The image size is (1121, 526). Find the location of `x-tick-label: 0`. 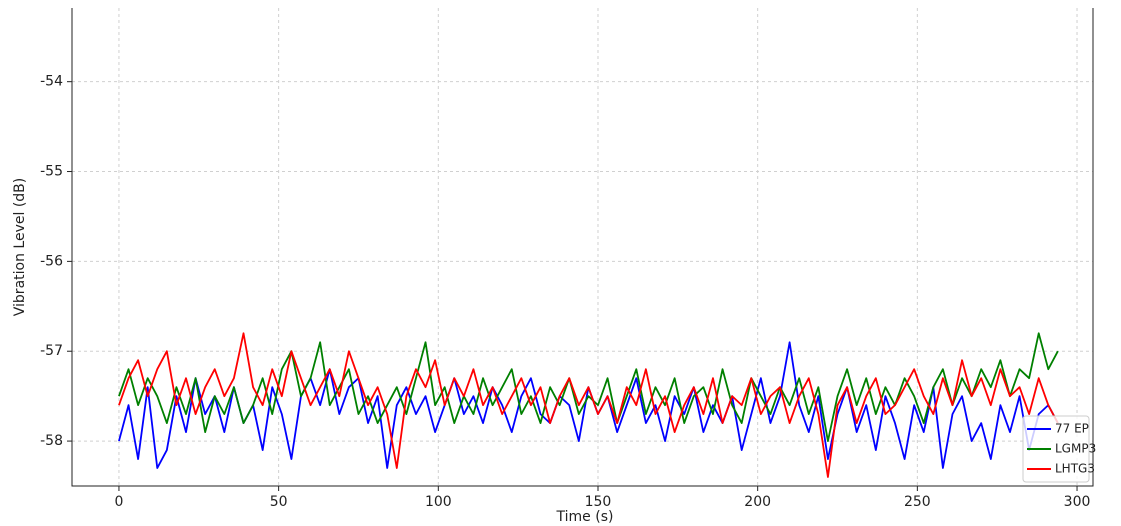

x-tick-label: 0 is located at coordinates (118, 502).